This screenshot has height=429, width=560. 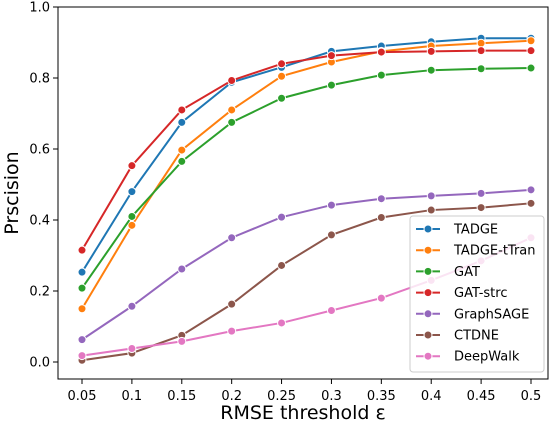 What do you see at coordinates (475, 230) in the screenshot?
I see `legend-label: TADGE` at bounding box center [475, 230].